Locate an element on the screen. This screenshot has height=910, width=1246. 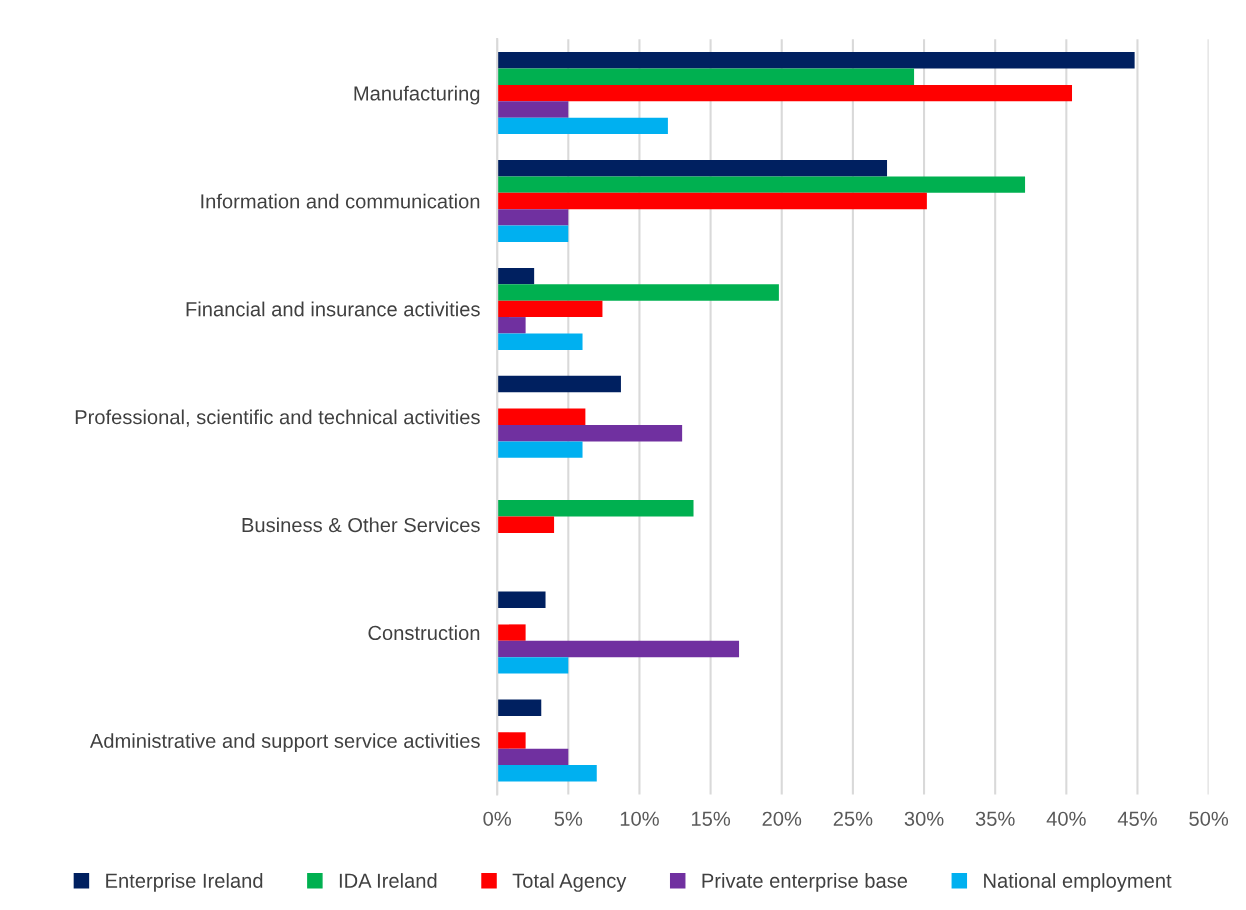
legend-label: National employment is located at coordinates (1078, 882).